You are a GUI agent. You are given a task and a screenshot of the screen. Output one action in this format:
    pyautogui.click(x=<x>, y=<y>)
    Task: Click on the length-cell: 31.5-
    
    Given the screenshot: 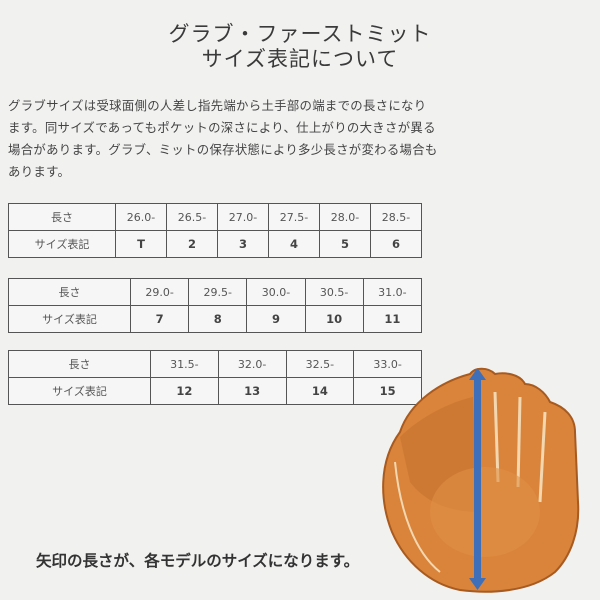 What is the action you would take?
    pyautogui.click(x=184, y=364)
    